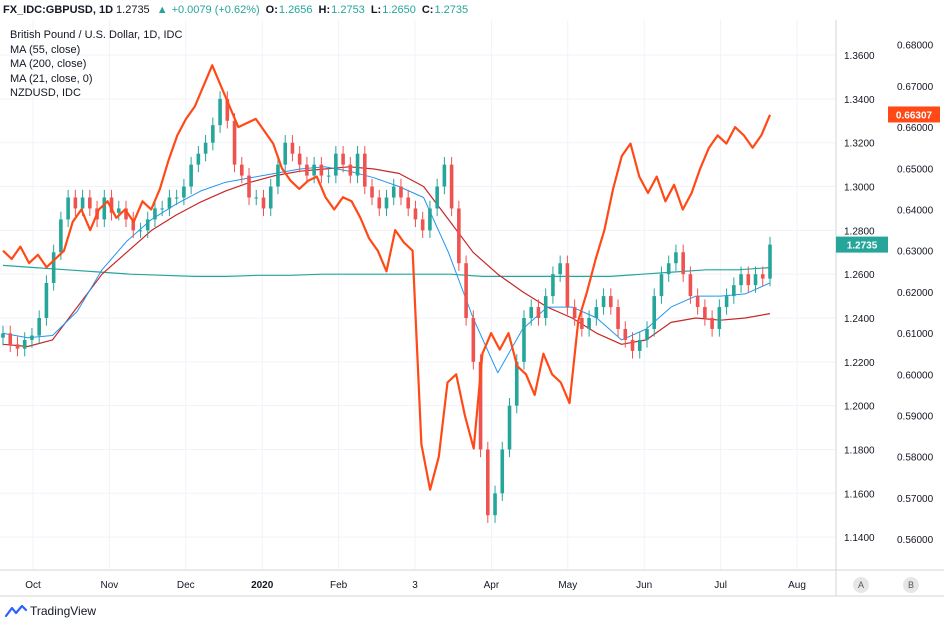  Describe the element at coordinates (162, 10) in the screenshot. I see `up-arrow-icon: ▲` at that location.